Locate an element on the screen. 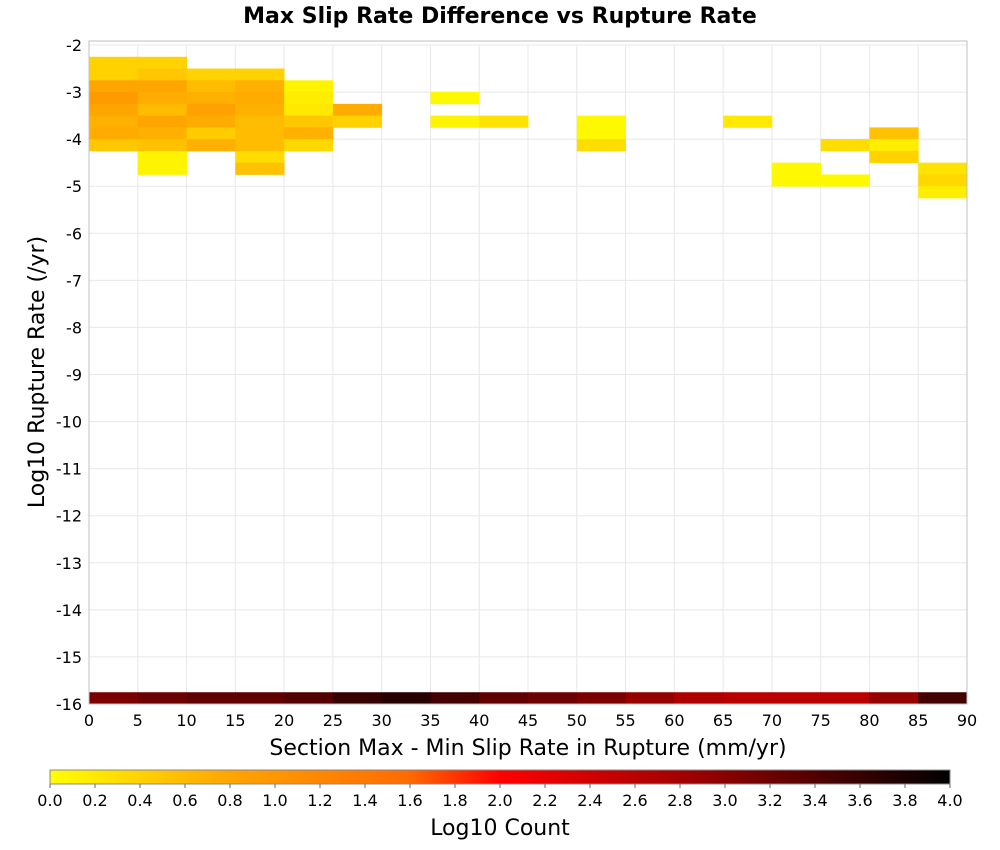 This screenshot has width=1000, height=850. colorbar-tick-label: 3.2 is located at coordinates (769, 800).